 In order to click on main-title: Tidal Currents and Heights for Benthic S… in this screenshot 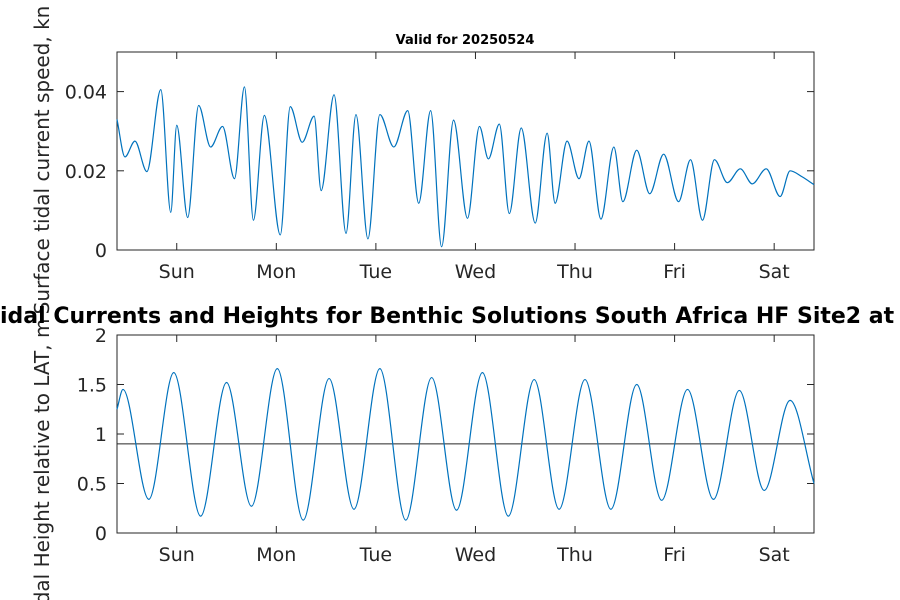, I will do `click(450, 316)`.